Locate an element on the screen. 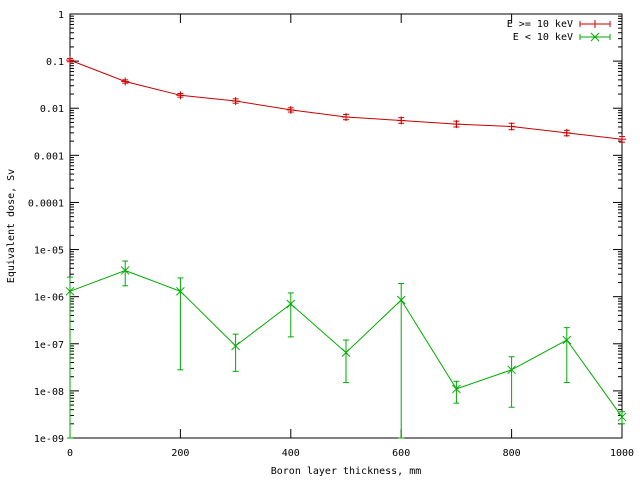  x-tick-label: 1000 is located at coordinates (622, 453).